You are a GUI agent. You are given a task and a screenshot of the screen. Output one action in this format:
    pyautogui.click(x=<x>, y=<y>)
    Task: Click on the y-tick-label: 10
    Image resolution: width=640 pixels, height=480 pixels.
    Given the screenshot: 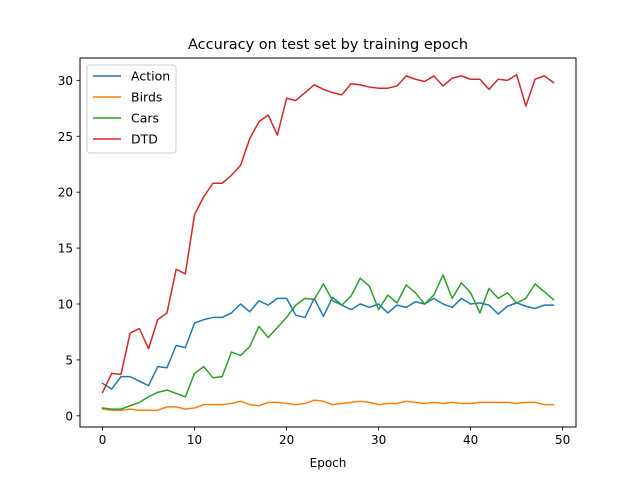 What is the action you would take?
    pyautogui.click(x=65, y=305)
    